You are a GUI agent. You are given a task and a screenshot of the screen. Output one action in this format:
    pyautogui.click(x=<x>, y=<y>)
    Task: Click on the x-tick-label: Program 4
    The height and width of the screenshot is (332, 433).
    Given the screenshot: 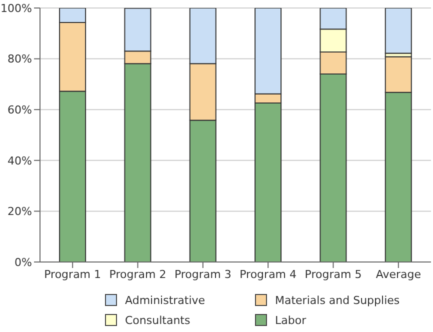 What is the action you would take?
    pyautogui.click(x=268, y=274)
    